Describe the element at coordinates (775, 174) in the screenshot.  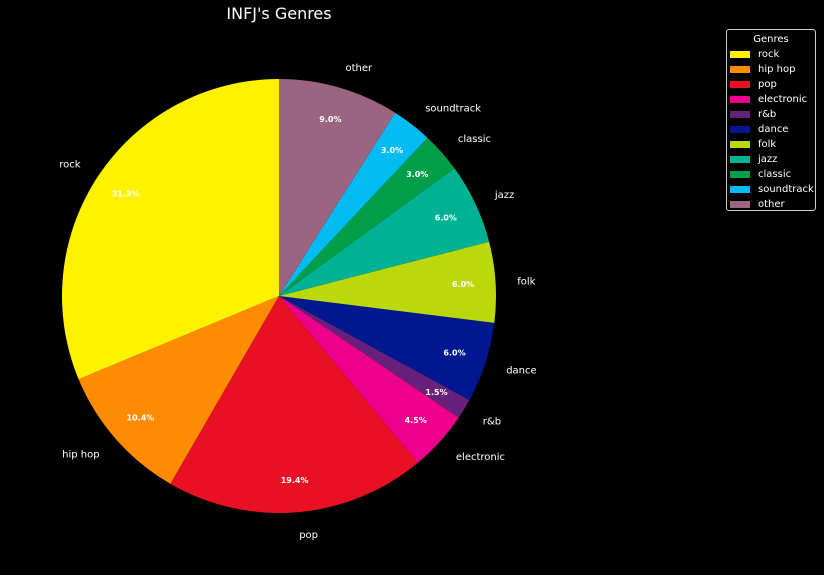
I see `legend-label: classic` at that location.